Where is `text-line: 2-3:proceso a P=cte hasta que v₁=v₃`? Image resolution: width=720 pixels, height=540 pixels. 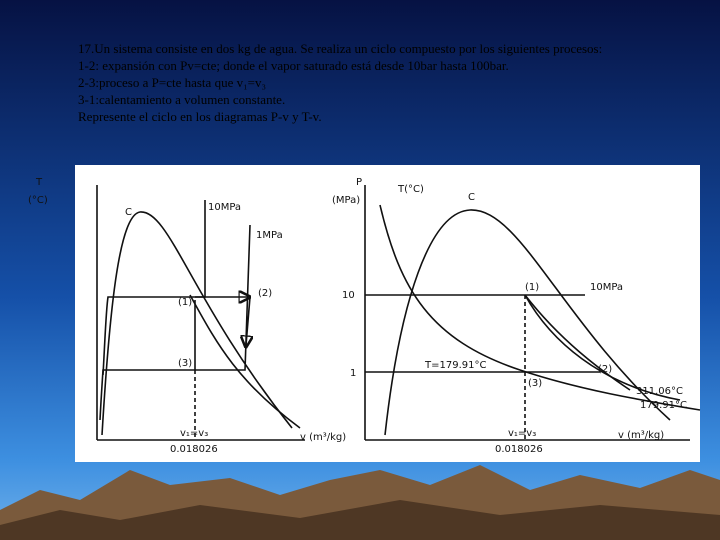 text-line: 2-3:proceso a P=cte hasta que v₁=v₃ is located at coordinates (172, 82).